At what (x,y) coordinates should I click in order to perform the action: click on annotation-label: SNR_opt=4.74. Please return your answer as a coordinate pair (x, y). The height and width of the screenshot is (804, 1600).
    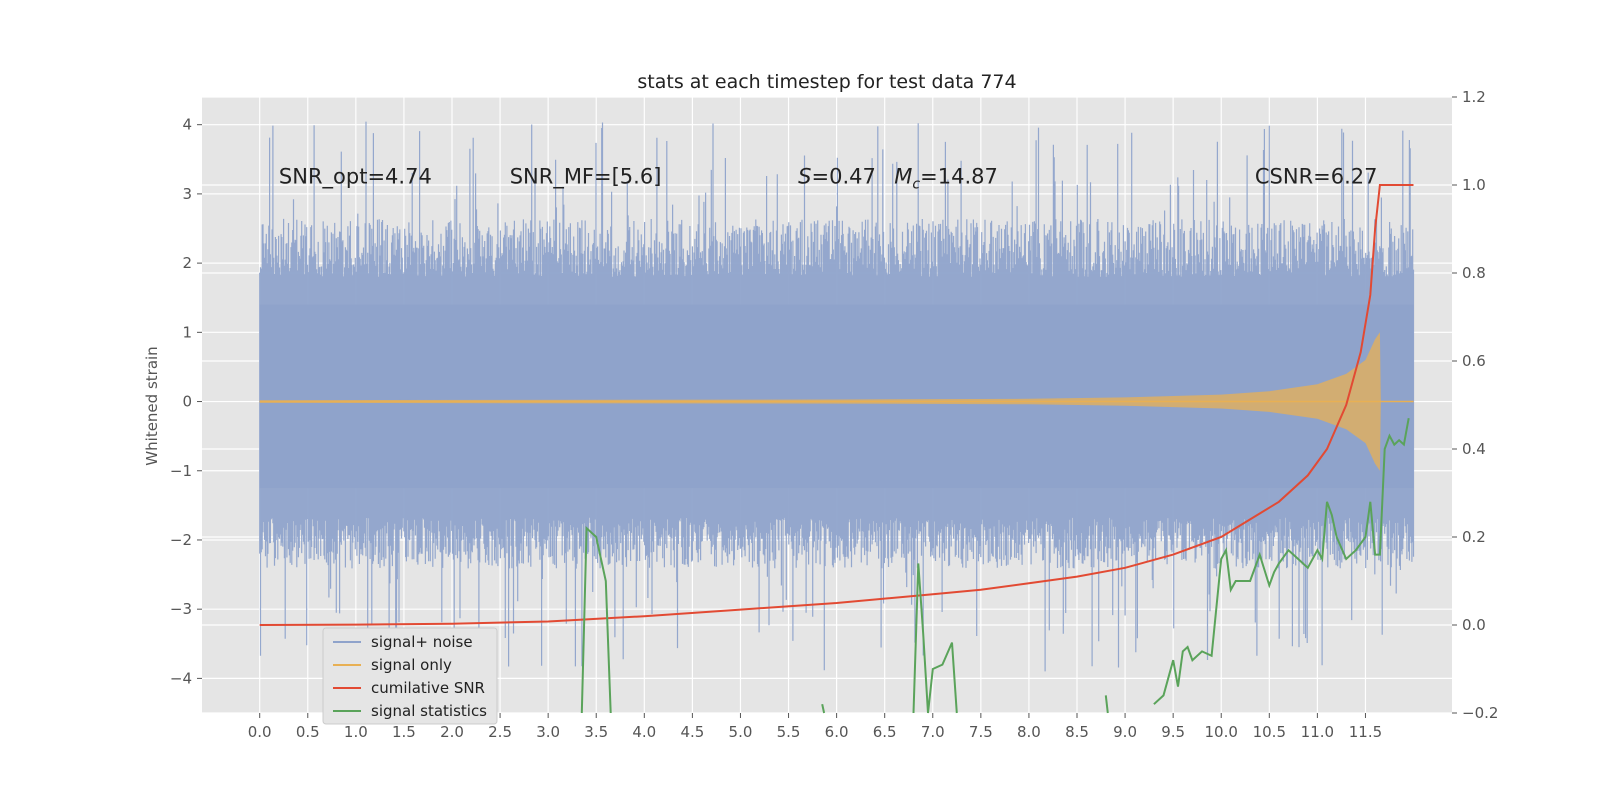
    Looking at the image, I should click on (355, 177).